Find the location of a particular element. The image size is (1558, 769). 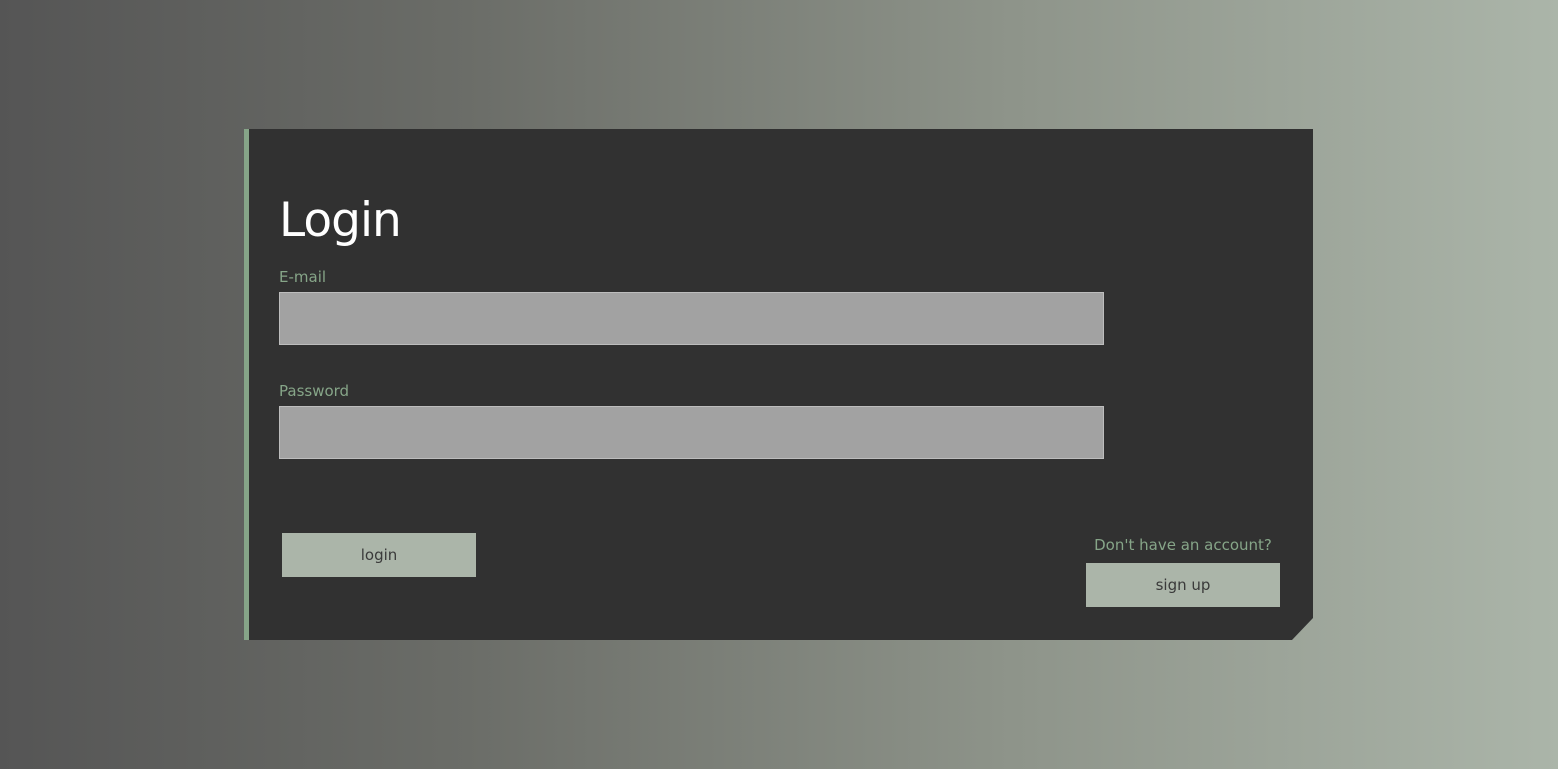

email-label: E-mail is located at coordinates (303, 277).